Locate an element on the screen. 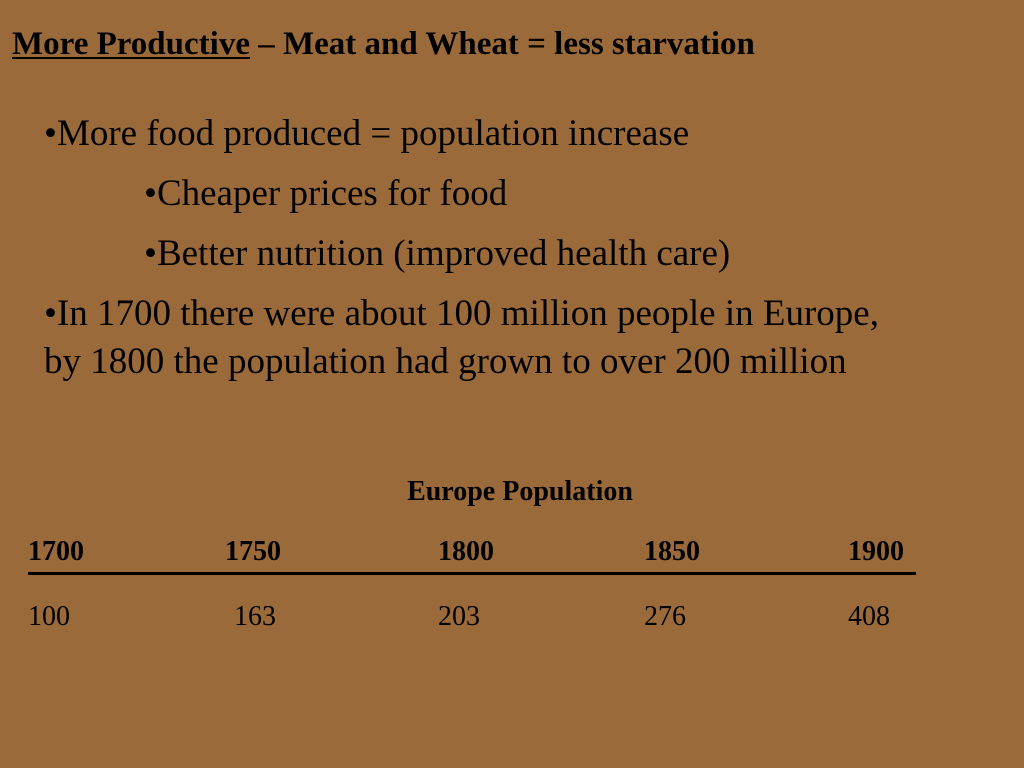 Image resolution: width=1024 pixels, height=768 pixels. table-values-row: 100 163 203 276 408 is located at coordinates (472, 619).